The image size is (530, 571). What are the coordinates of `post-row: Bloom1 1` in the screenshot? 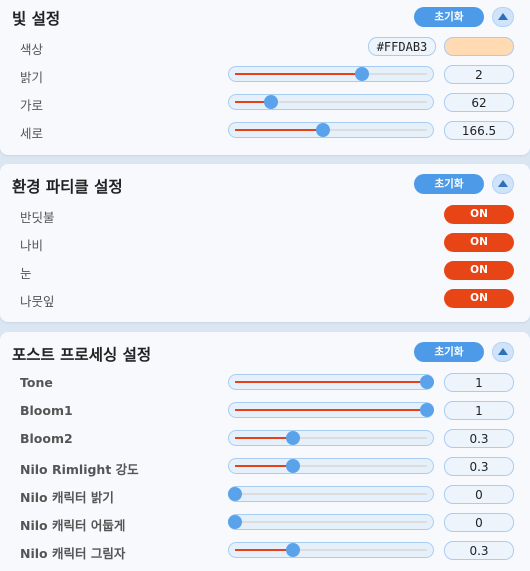 It's located at (265, 411).